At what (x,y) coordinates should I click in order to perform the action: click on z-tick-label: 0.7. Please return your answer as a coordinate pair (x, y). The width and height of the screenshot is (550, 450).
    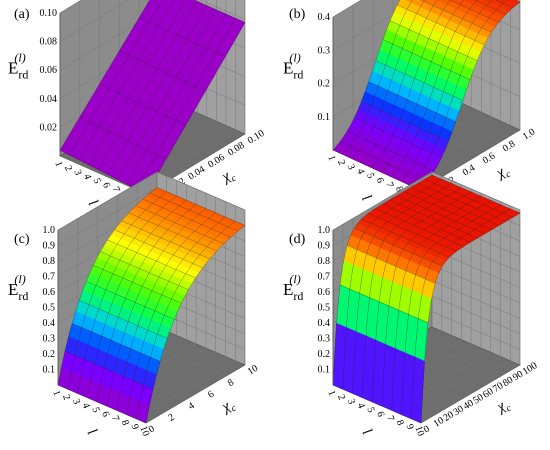
    Looking at the image, I should click on (49, 277).